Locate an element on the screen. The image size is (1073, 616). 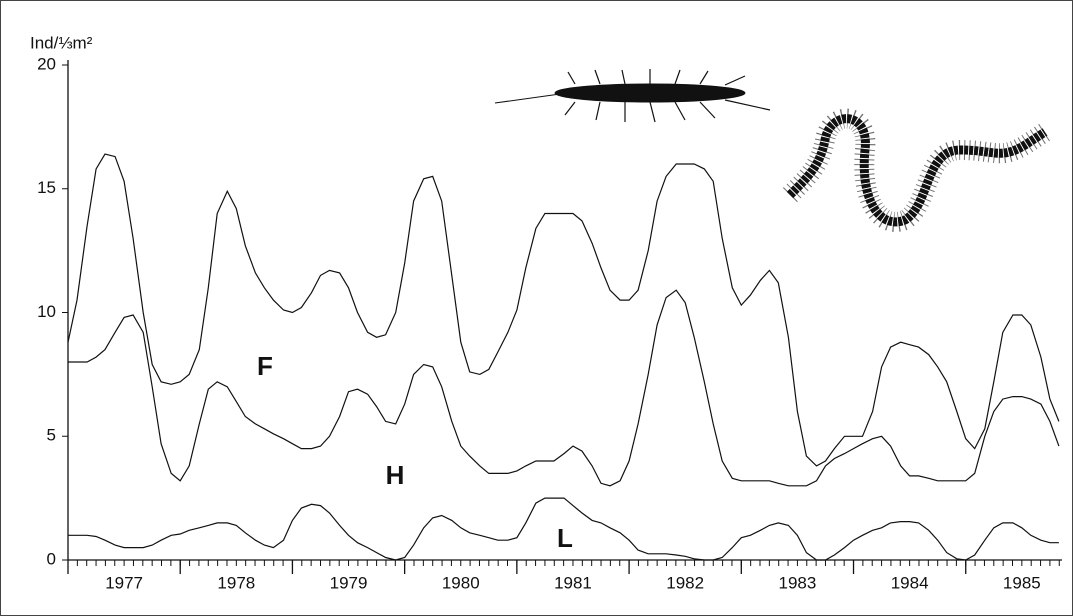
x-tick-label: 1982 is located at coordinates (685, 582).